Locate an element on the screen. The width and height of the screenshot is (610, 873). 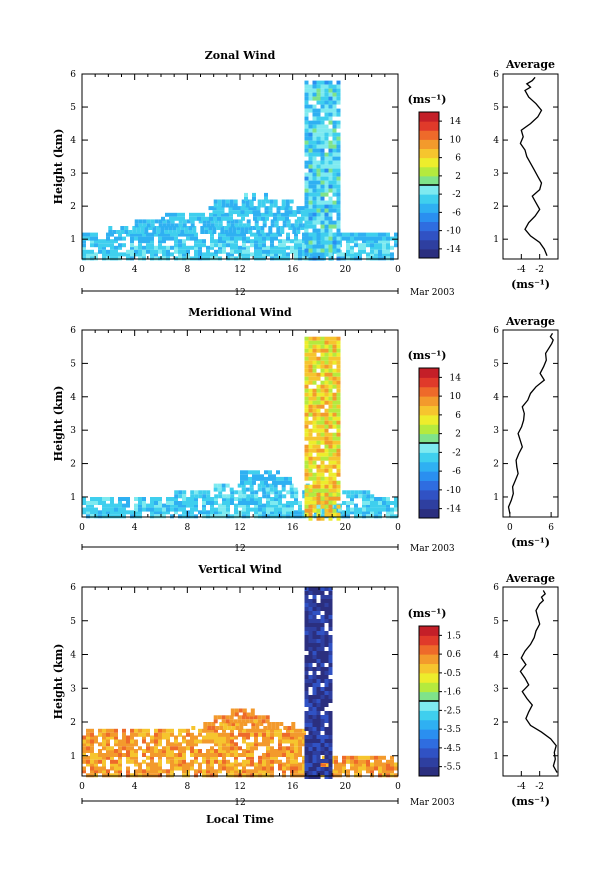
date-day-label: 12 is located at coordinates (239, 803).